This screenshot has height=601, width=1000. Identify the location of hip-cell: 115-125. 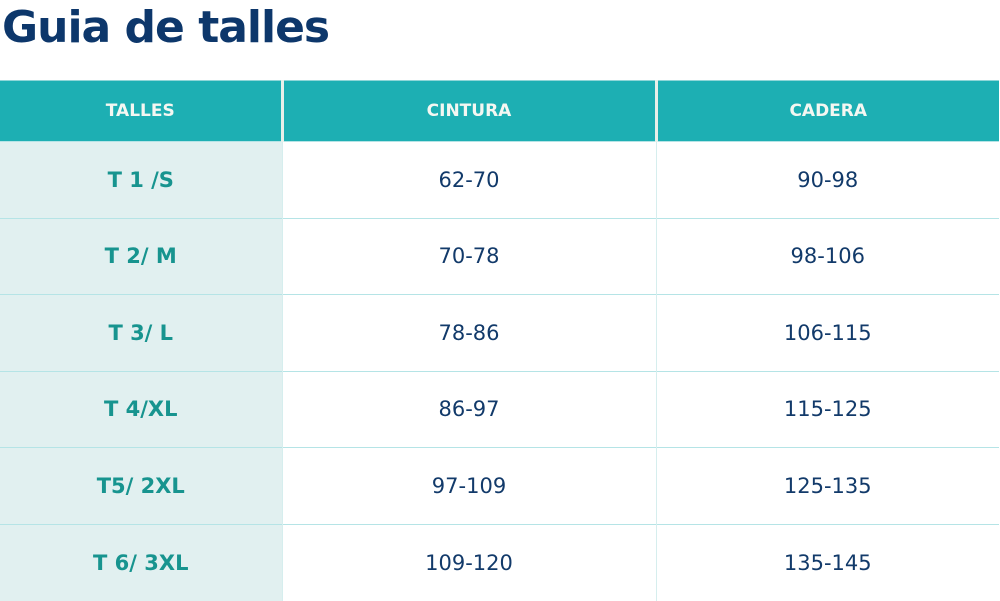
(827, 409).